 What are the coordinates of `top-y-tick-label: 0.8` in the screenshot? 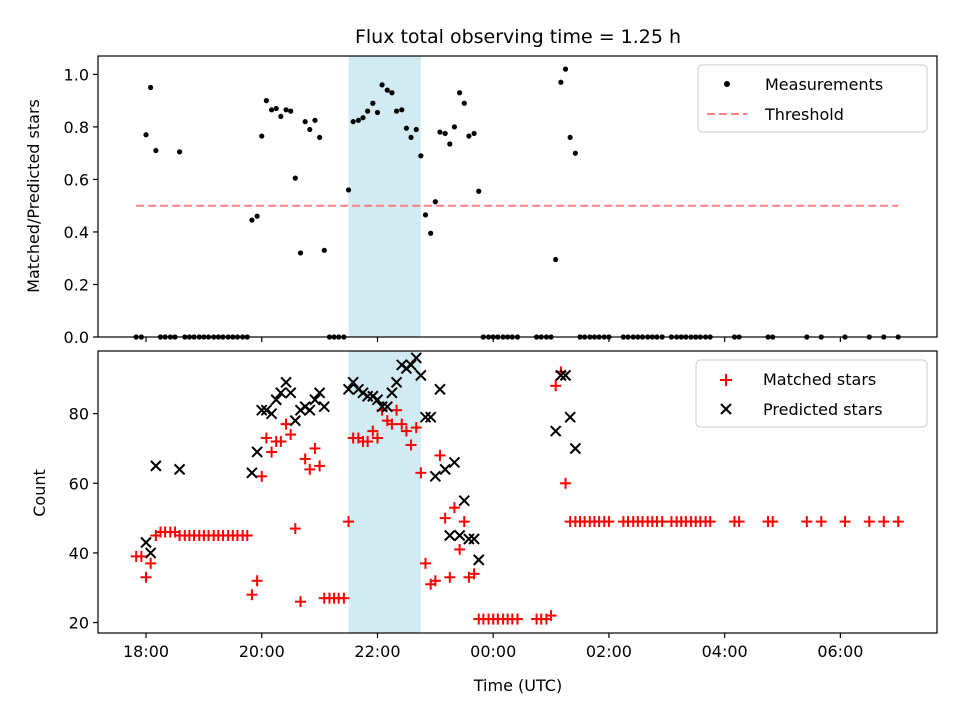 It's located at (76, 127).